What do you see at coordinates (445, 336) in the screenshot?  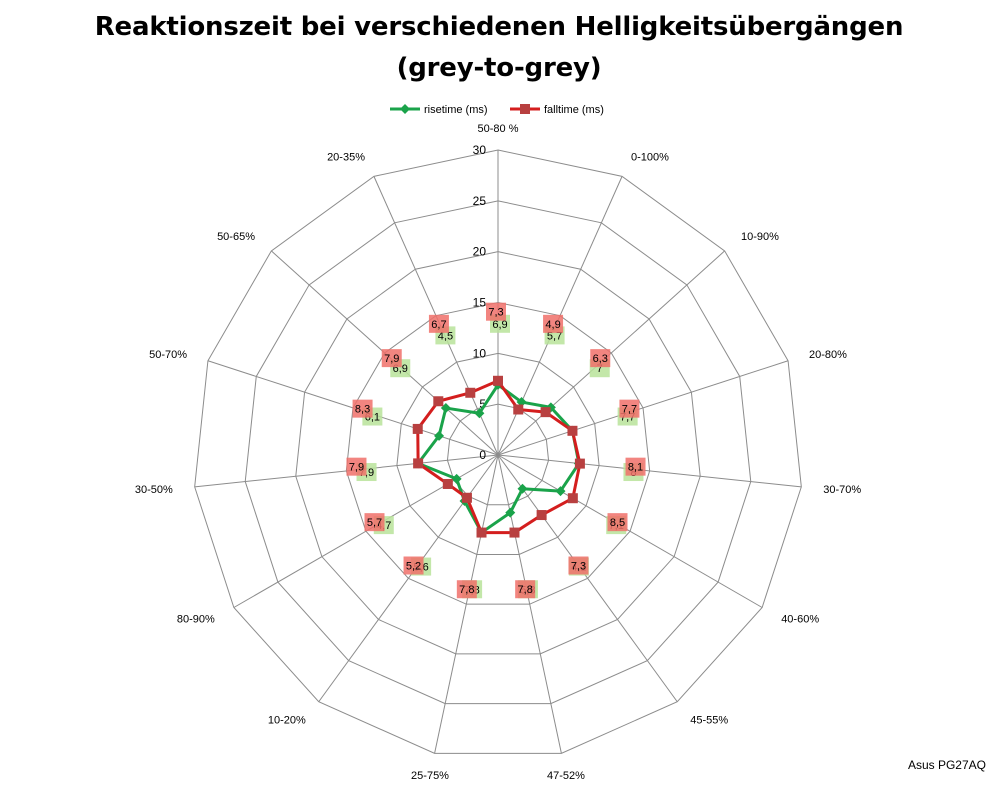 I see `risetime-data-label: 4,5` at bounding box center [445, 336].